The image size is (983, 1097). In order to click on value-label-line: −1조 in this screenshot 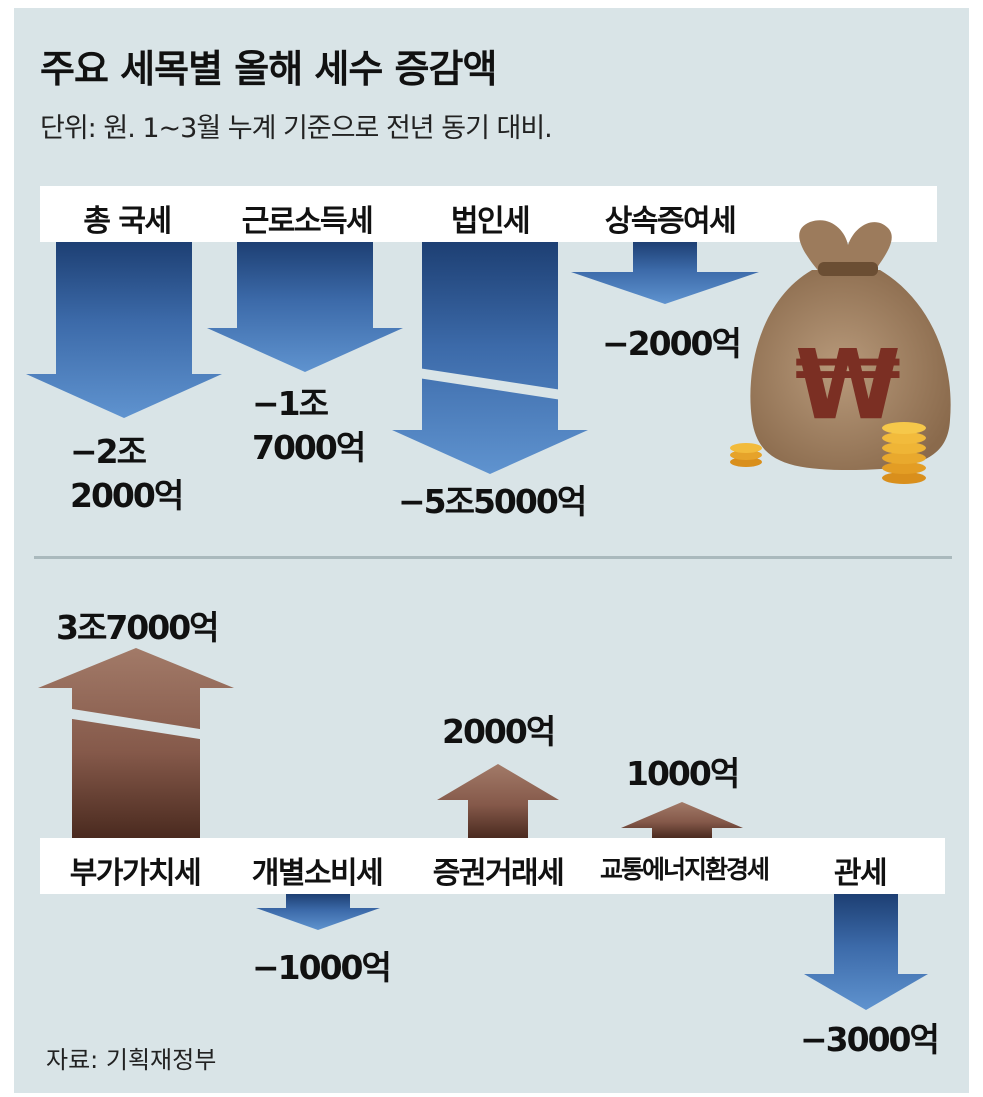, I will do `click(290, 403)`.